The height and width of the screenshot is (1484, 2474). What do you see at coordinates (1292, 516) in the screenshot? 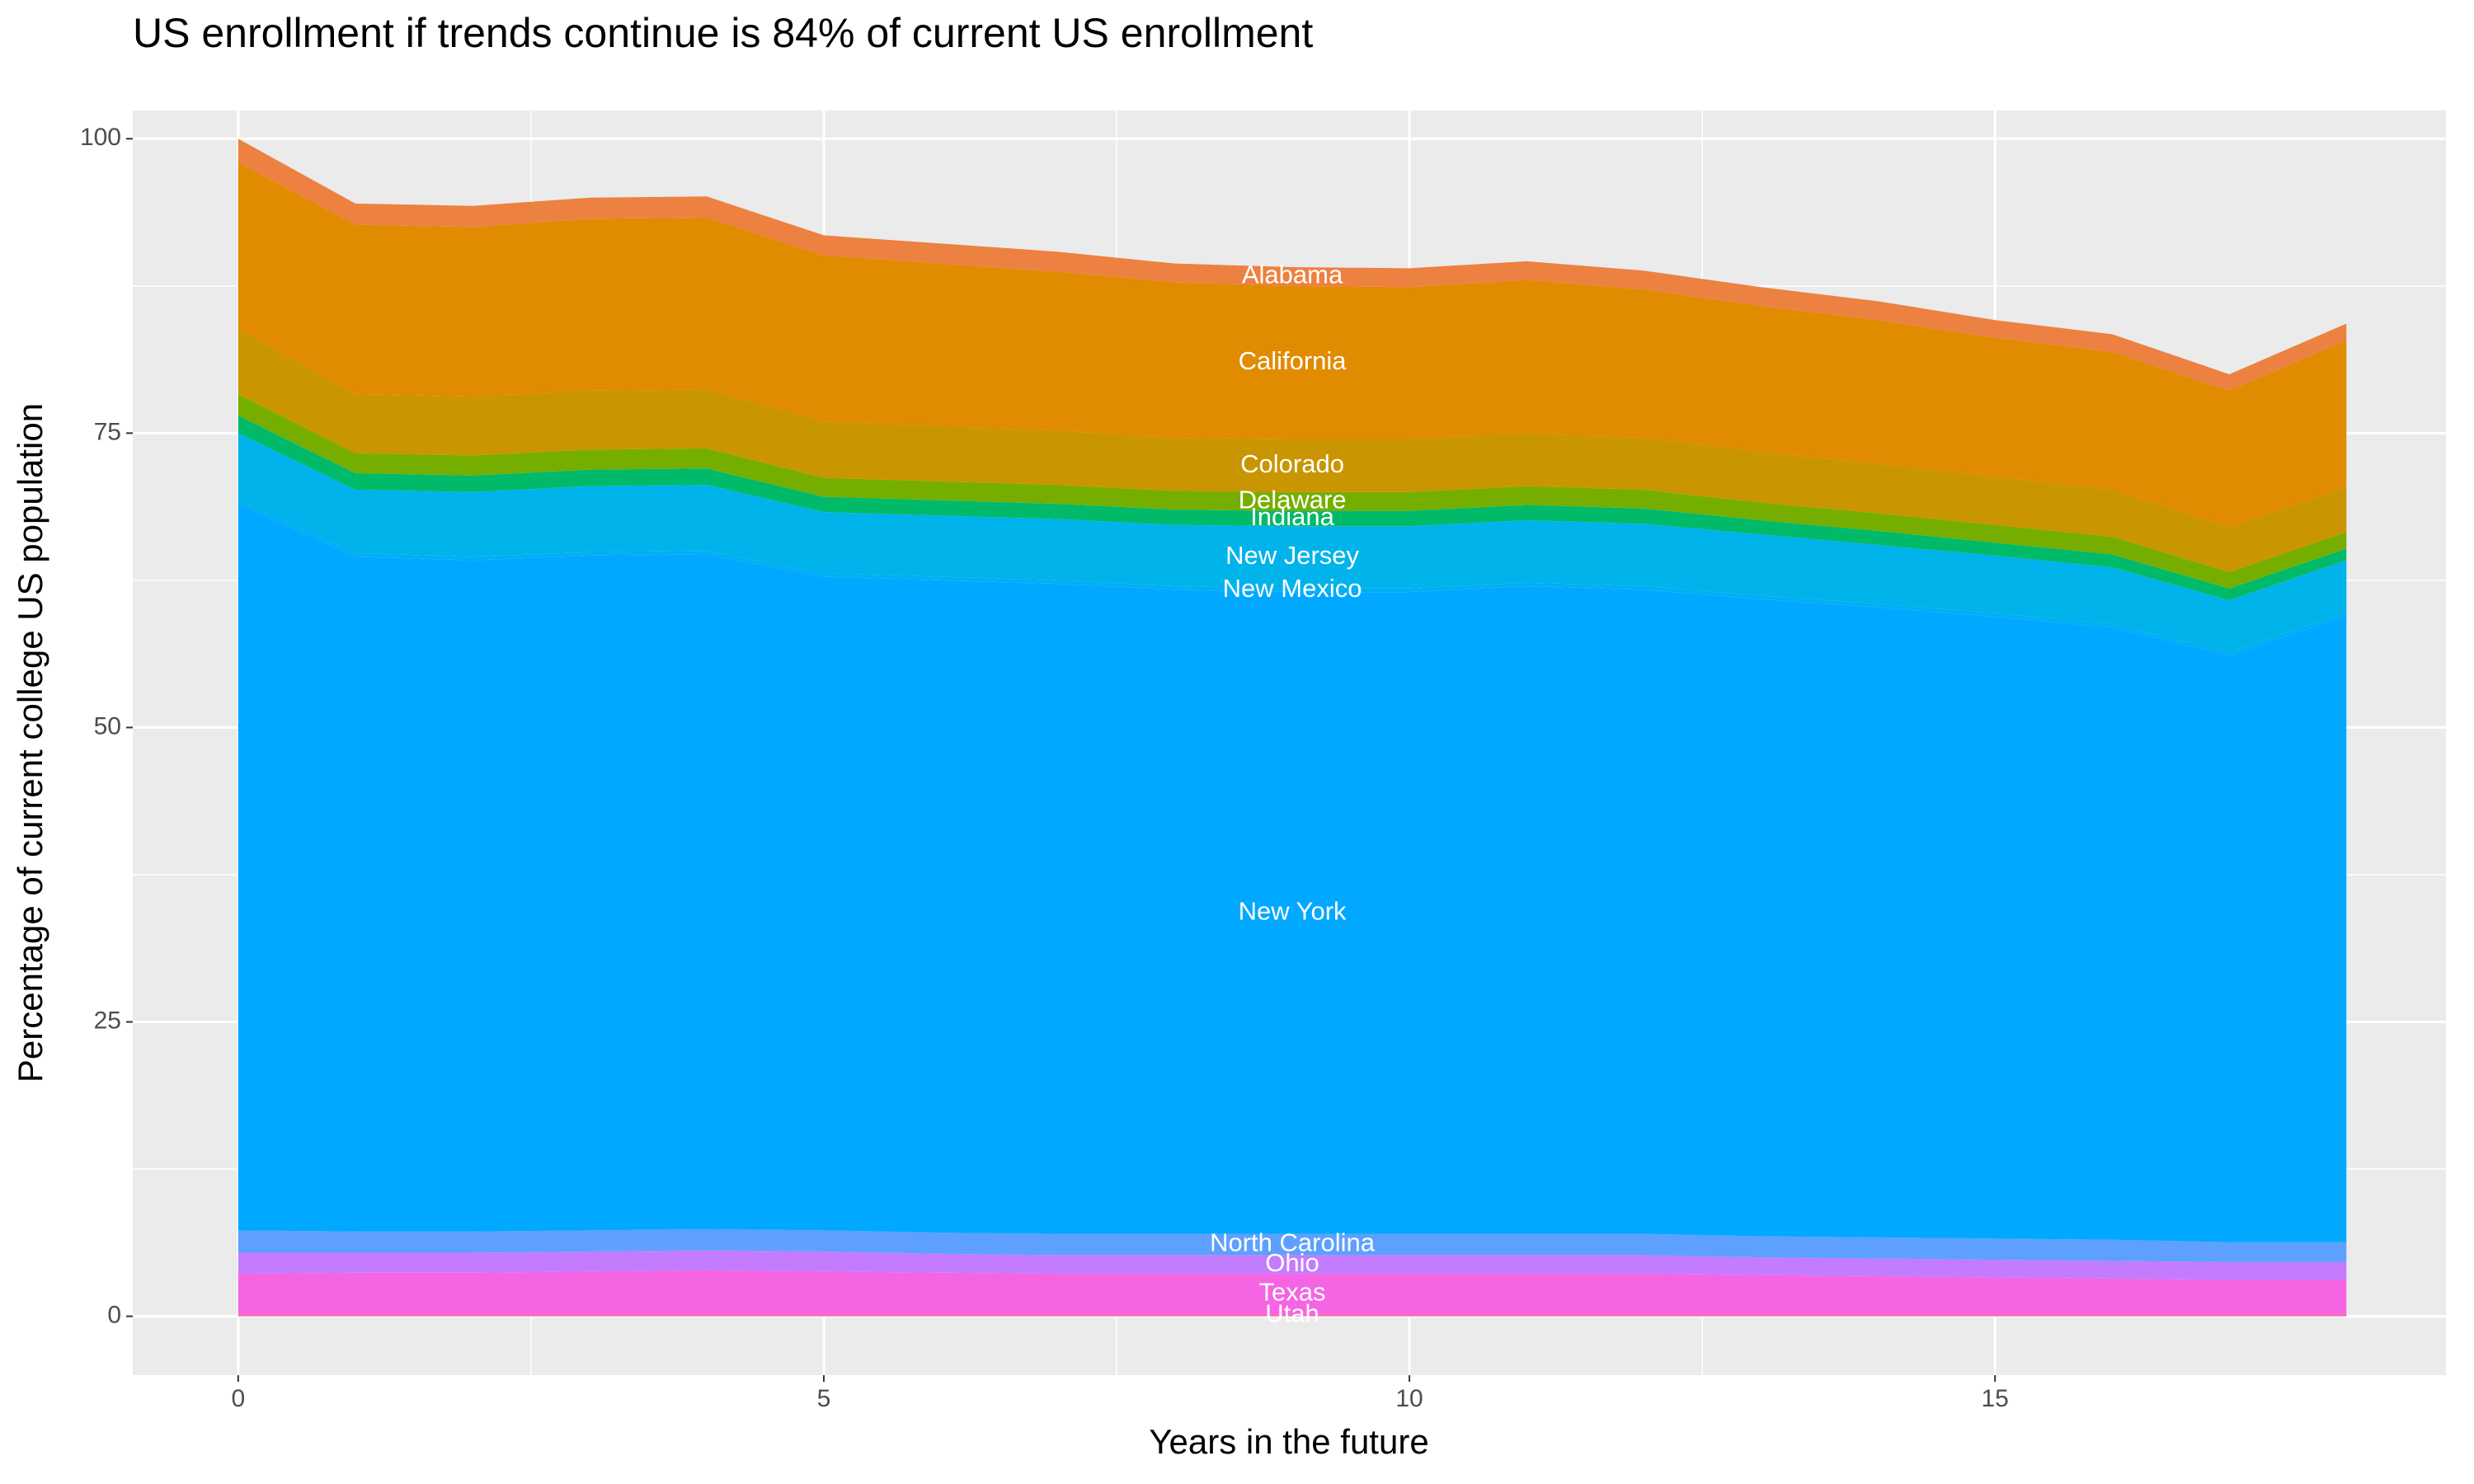
I see `area-label: Indiana` at bounding box center [1292, 516].